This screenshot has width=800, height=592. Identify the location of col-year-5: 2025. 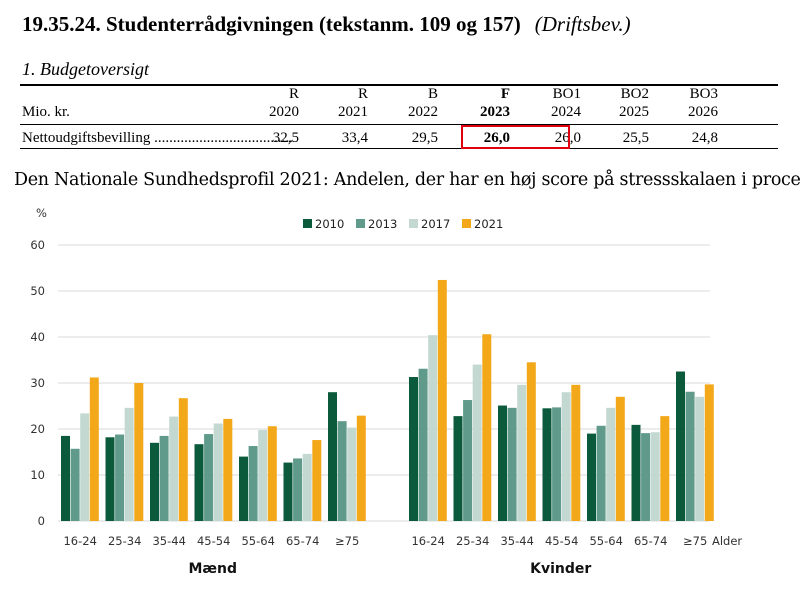
(634, 112).